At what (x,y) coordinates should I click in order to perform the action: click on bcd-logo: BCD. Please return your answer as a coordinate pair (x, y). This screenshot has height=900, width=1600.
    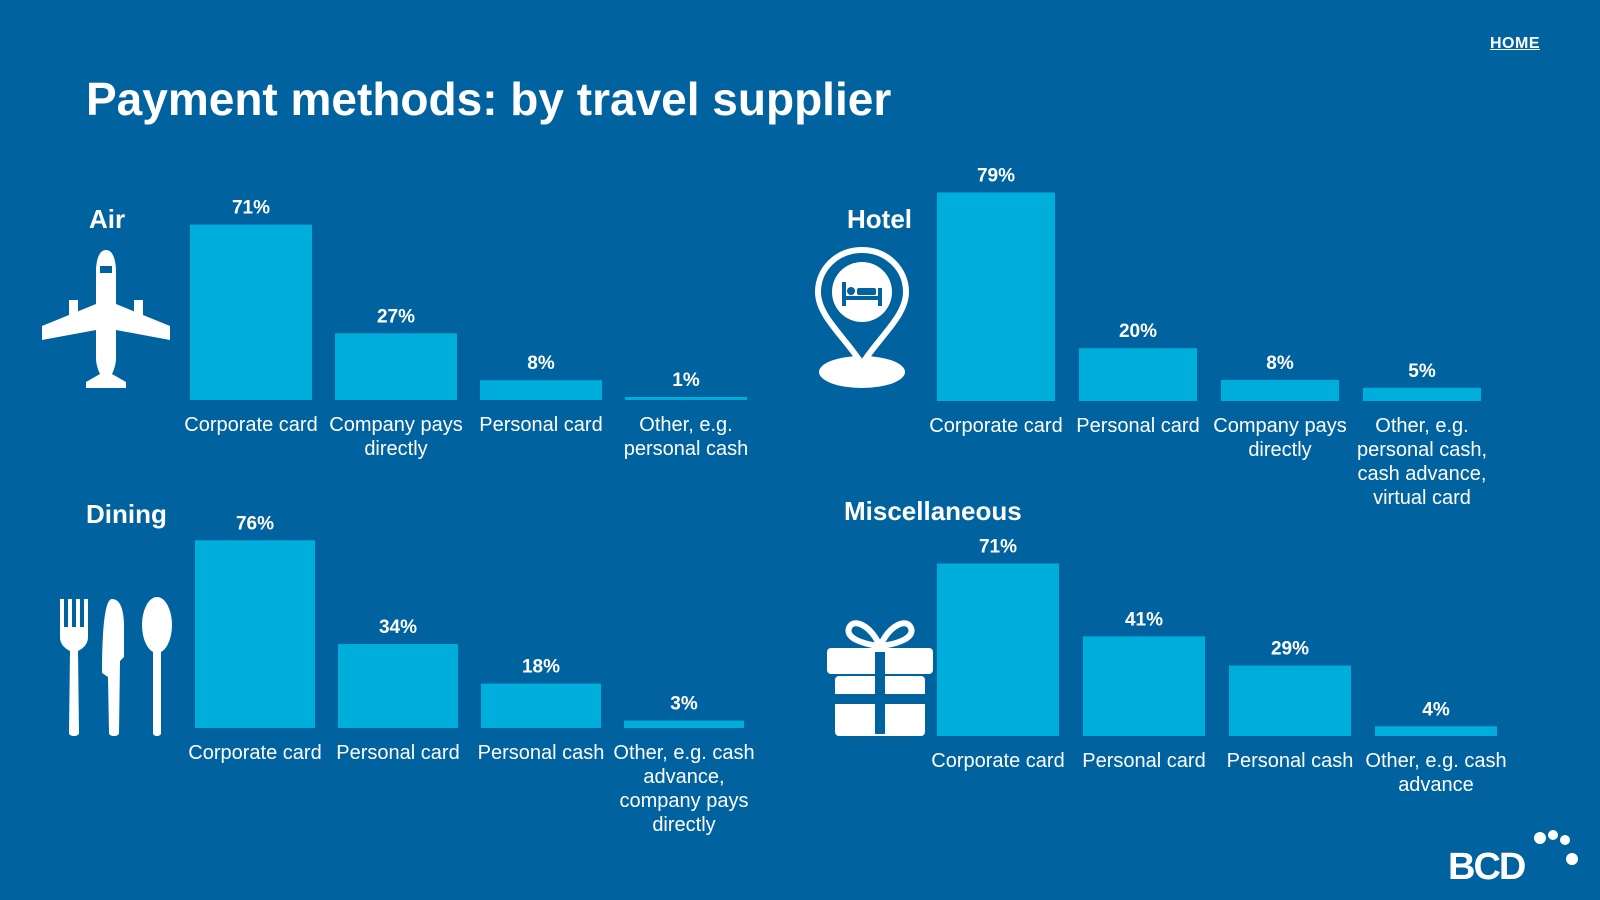
    Looking at the image, I should click on (1512, 858).